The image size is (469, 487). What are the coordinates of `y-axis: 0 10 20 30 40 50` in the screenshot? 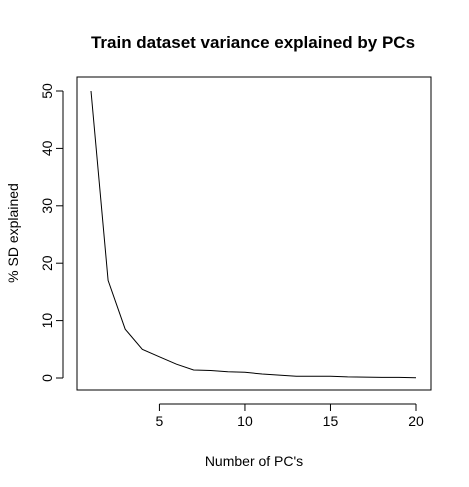 It's located at (51, 232).